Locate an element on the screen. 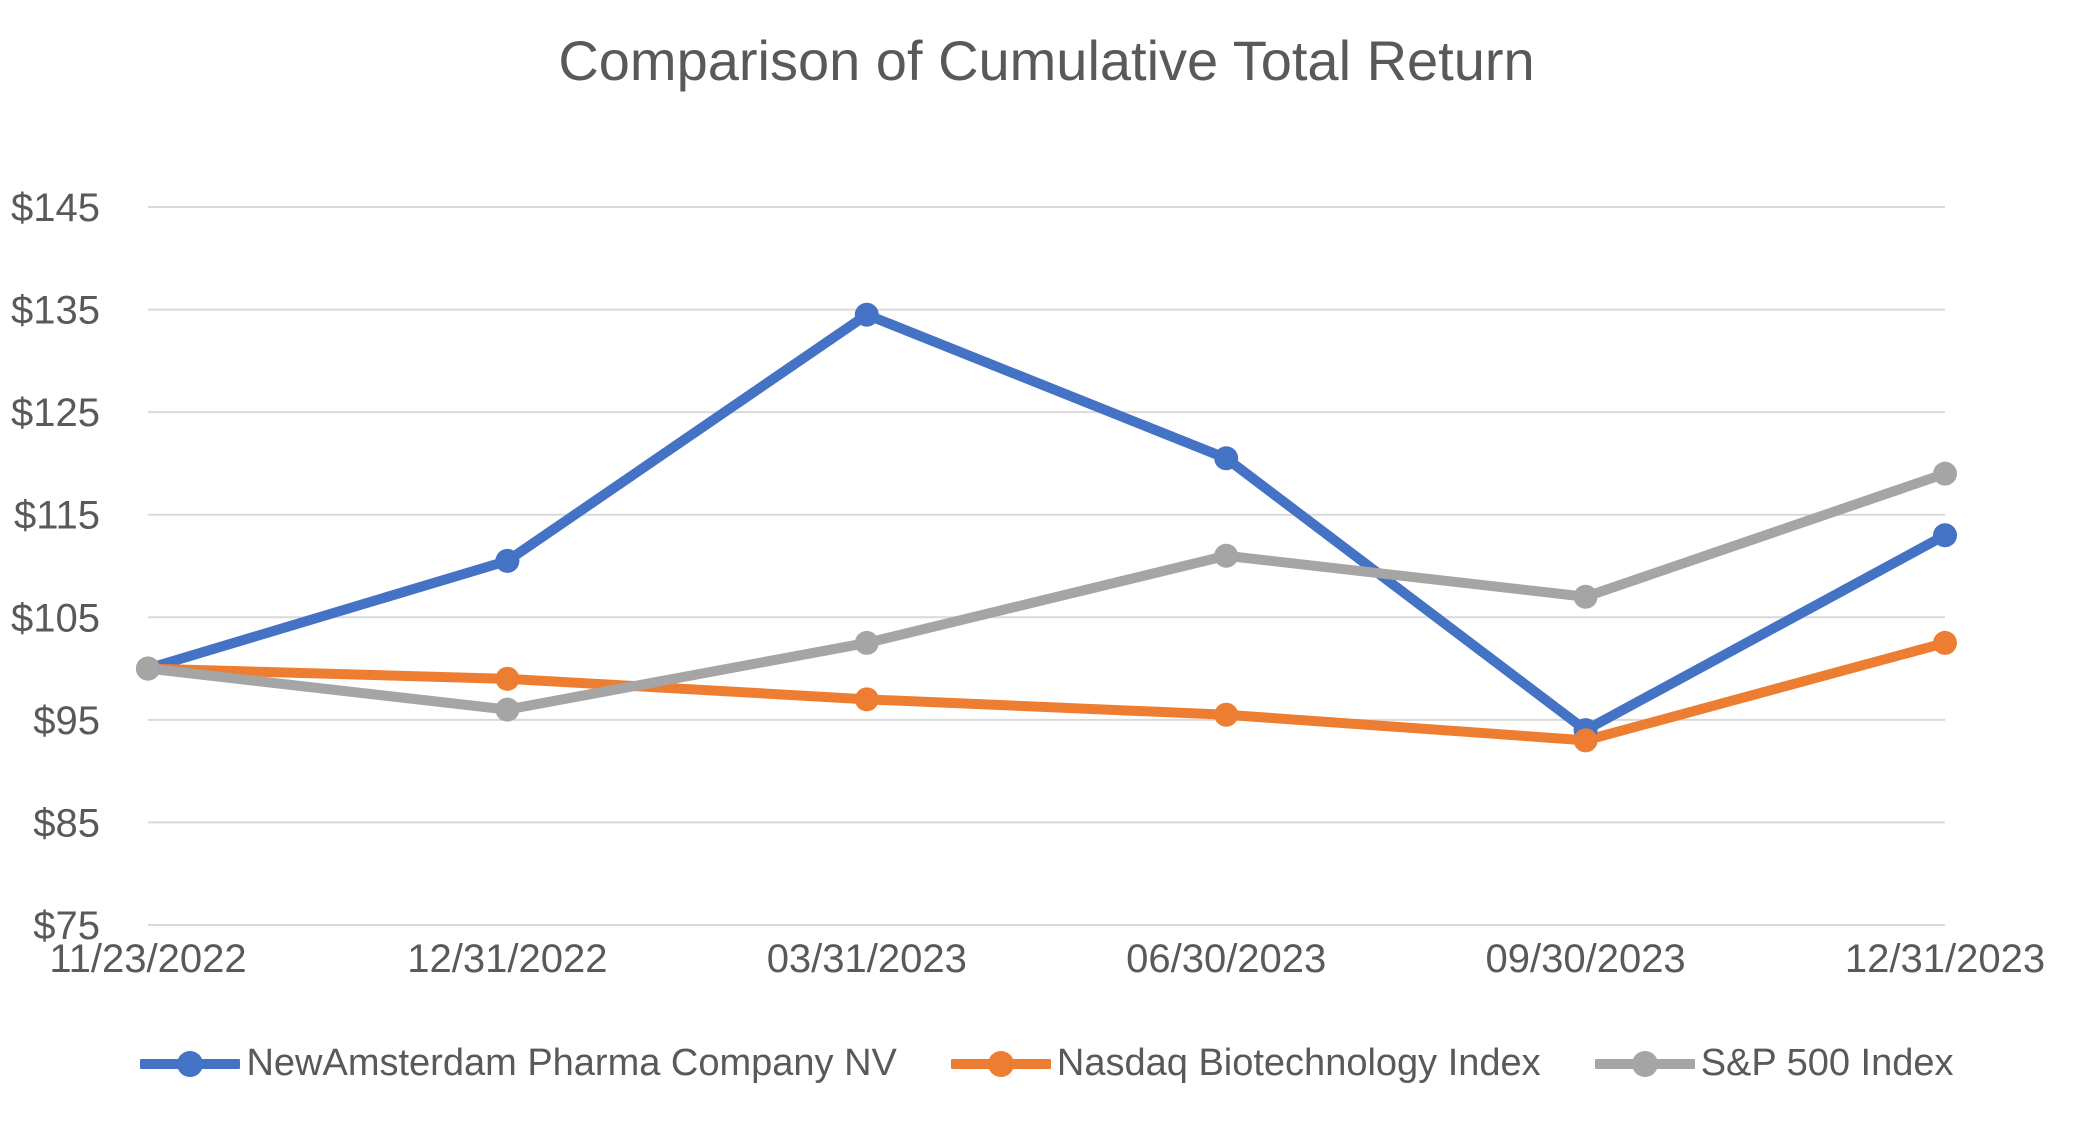  legend-label: Nasdaq Biotechnology Index is located at coordinates (1298, 1063).